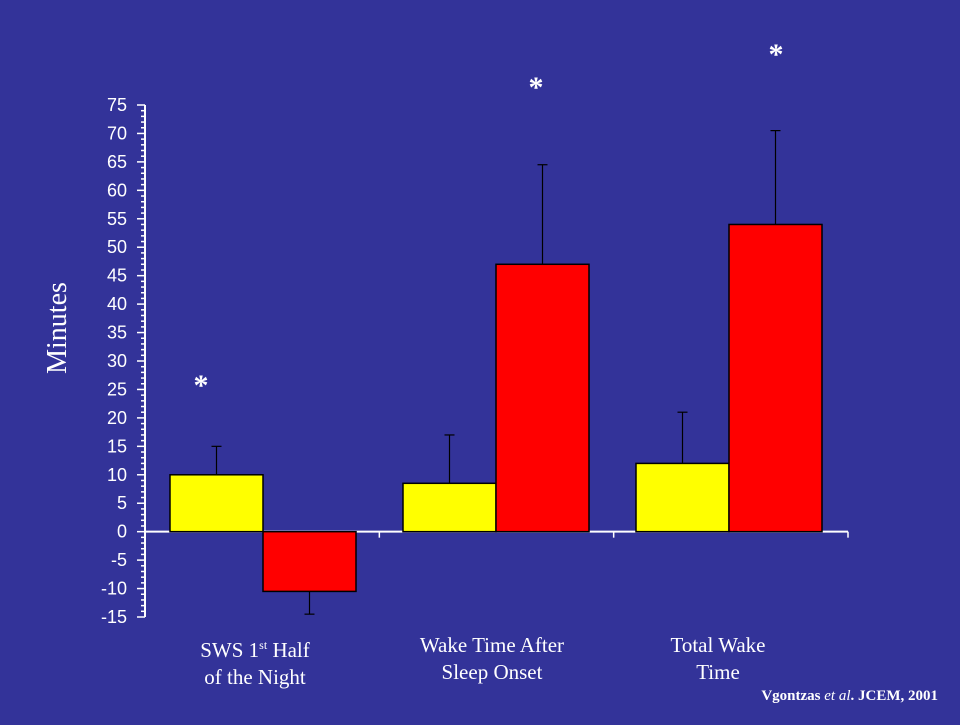 The image size is (960, 725). I want to click on category-label-line1: SWS 1, so click(230, 650).